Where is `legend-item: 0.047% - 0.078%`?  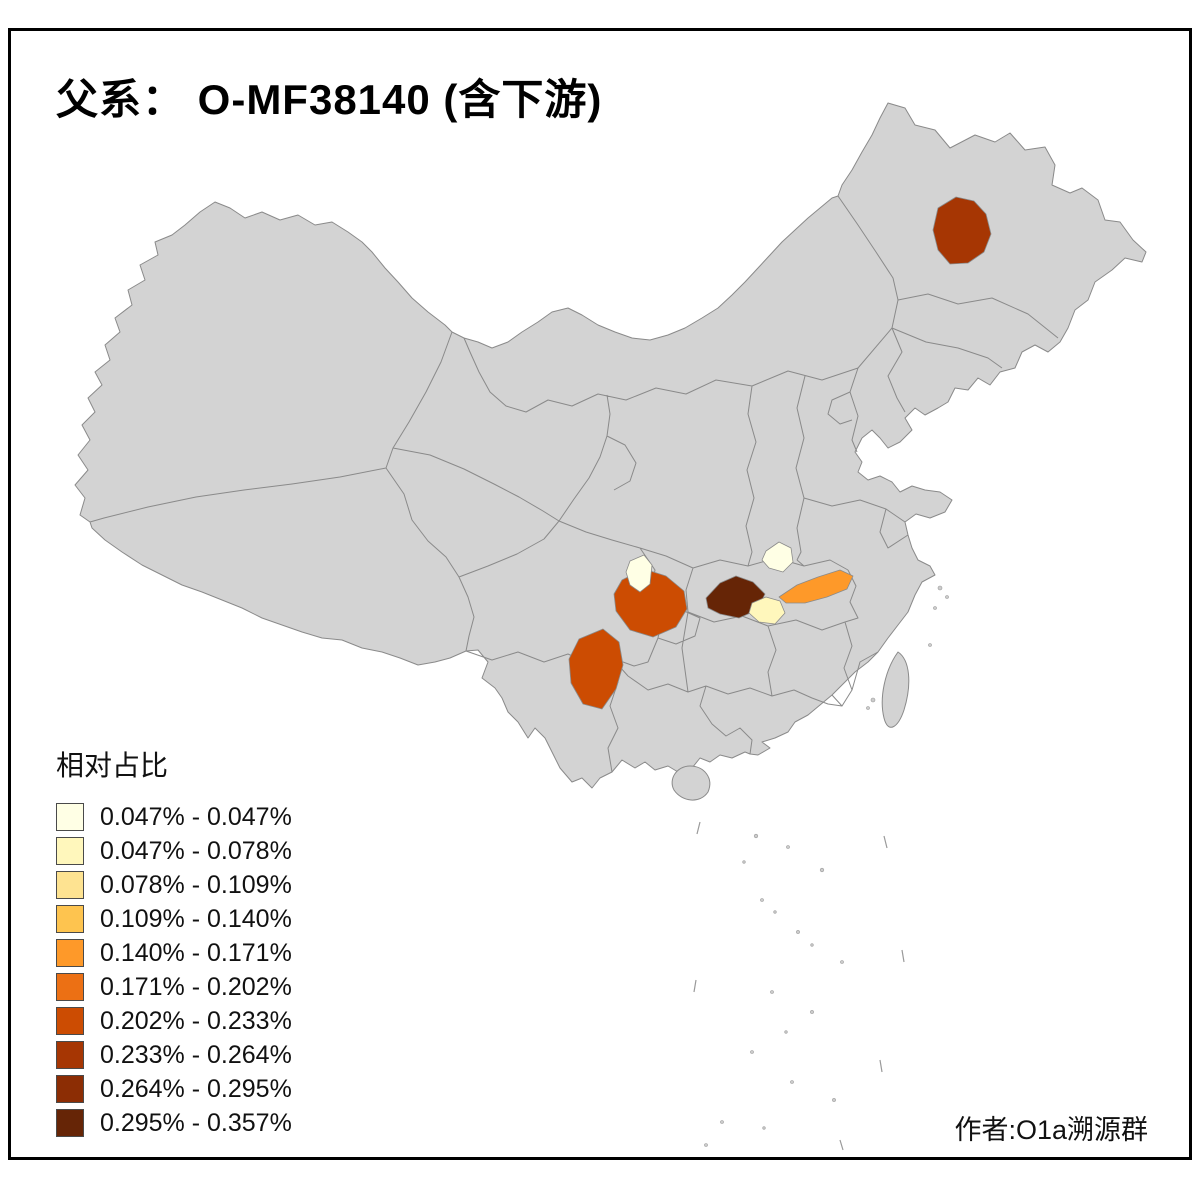
legend-item: 0.047% - 0.078% is located at coordinates (174, 851).